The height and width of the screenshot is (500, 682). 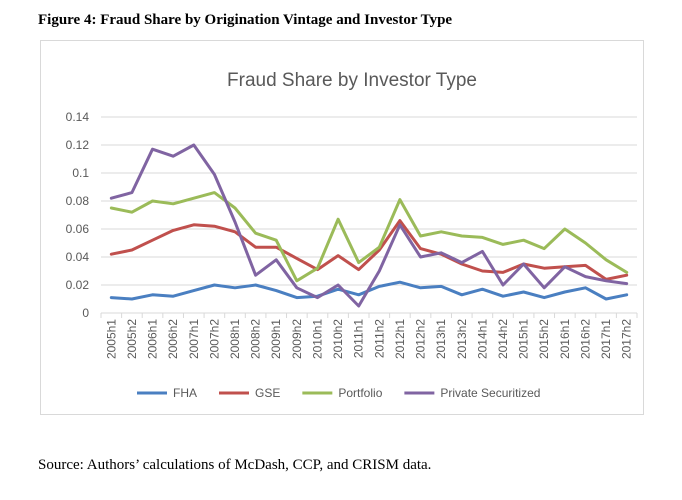 What do you see at coordinates (369, 250) in the screenshot?
I see `series-line-gse` at bounding box center [369, 250].